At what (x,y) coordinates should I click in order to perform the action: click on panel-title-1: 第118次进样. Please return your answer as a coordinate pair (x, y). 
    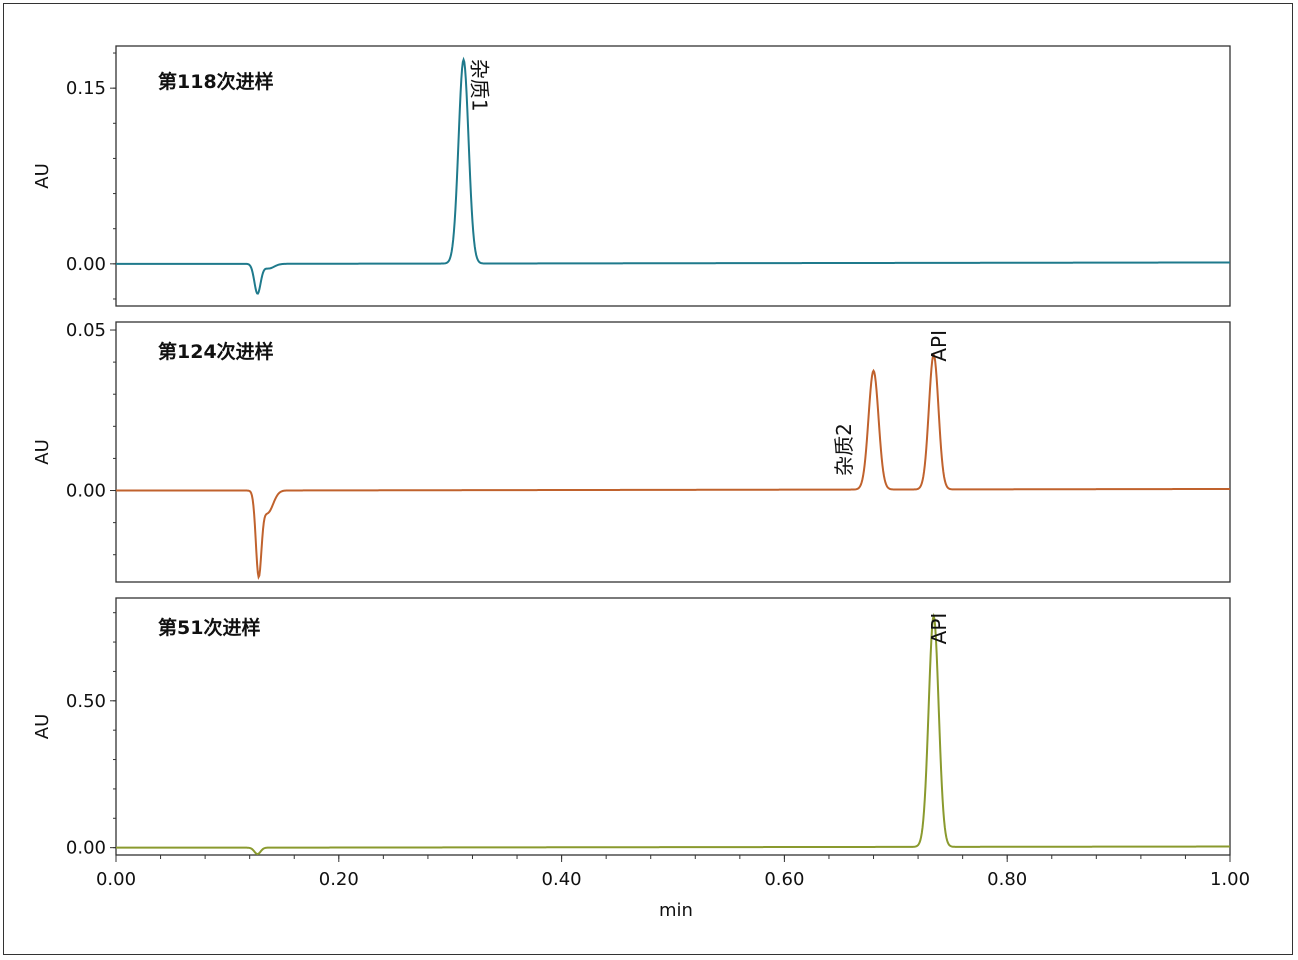
    Looking at the image, I should click on (216, 81).